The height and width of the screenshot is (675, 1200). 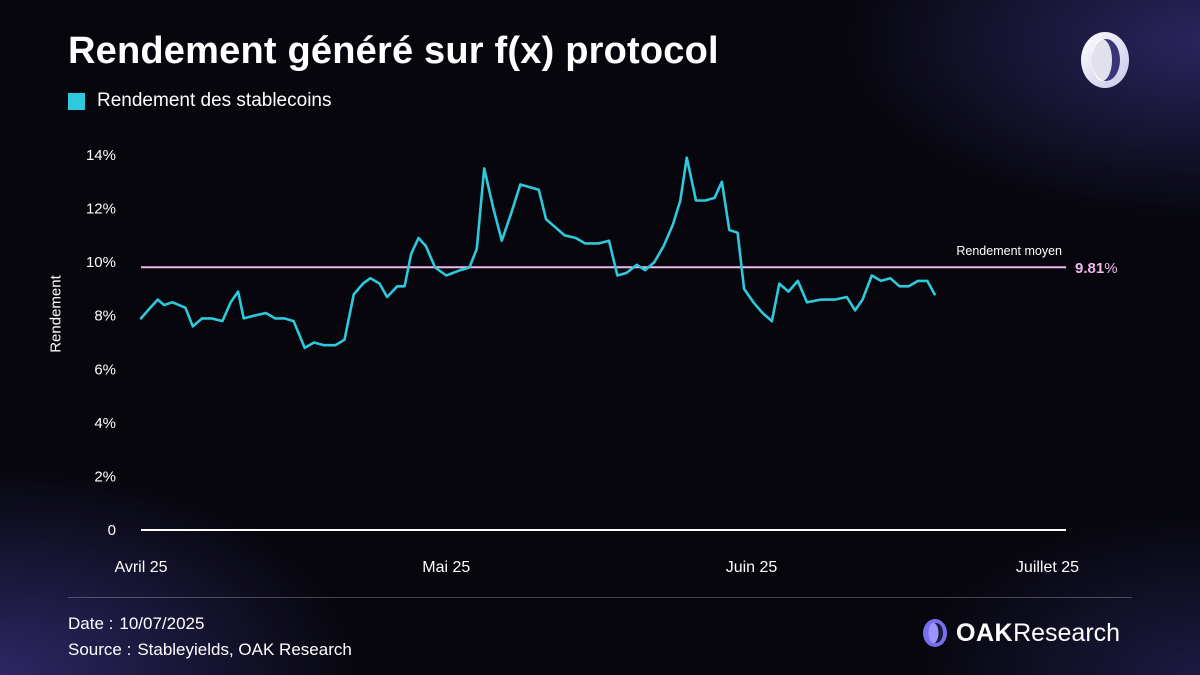 What do you see at coordinates (1067, 632) in the screenshot?
I see `brand-name-light: Research` at bounding box center [1067, 632].